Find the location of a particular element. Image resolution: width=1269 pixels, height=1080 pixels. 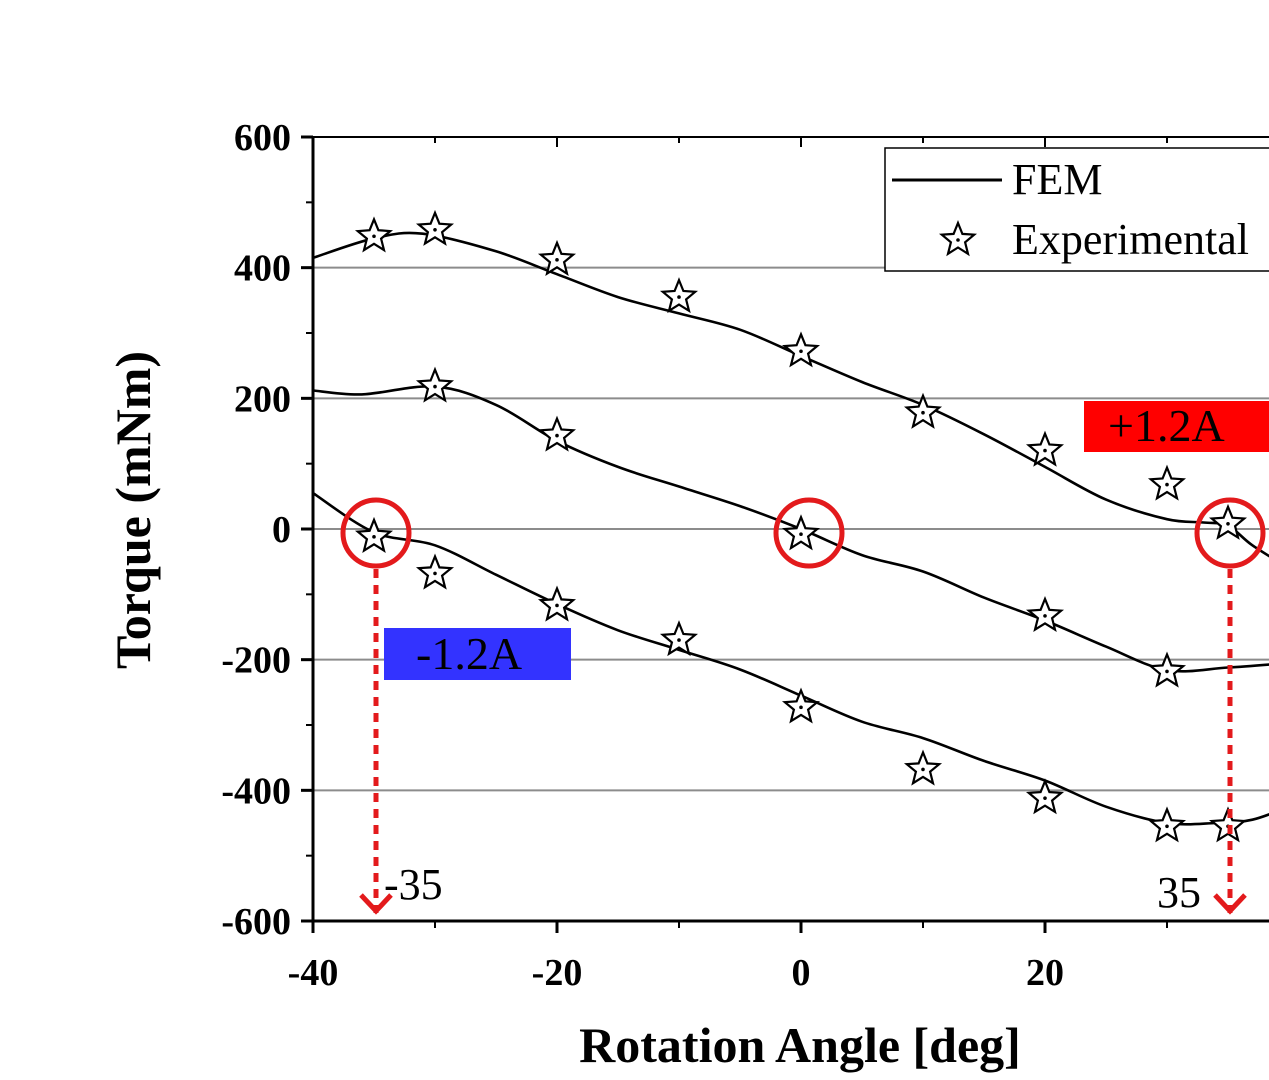

x-tick-label: -40 is located at coordinates (313, 973).